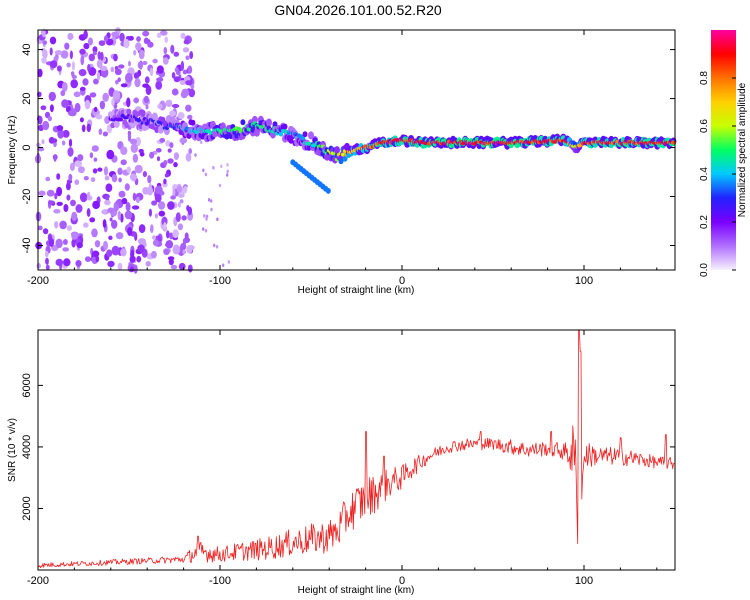 The image size is (750, 600). Describe the element at coordinates (38, 281) in the screenshot. I see `spectrogram-x-tick-label: -200` at that location.